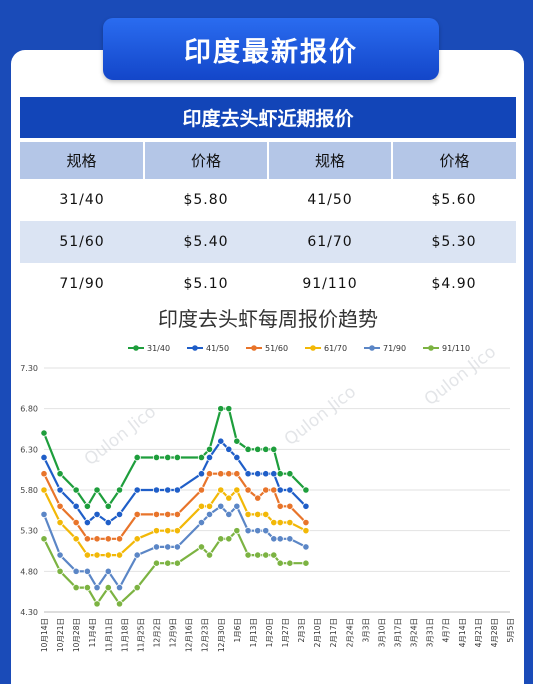 This screenshot has width=533, height=684. I want to click on legend-item: 91/110, so click(446, 348).